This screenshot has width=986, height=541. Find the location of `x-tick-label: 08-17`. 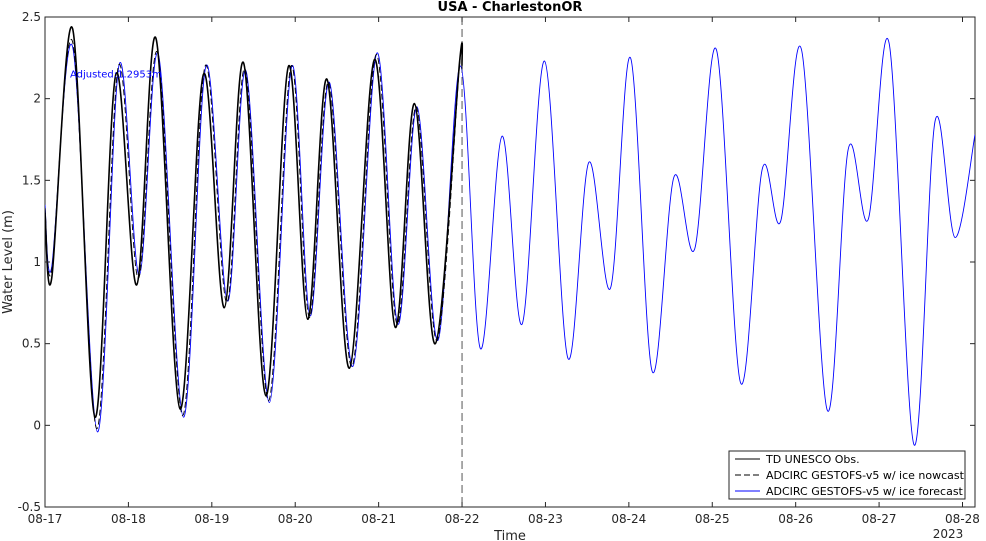

x-tick-label: 08-17 is located at coordinates (45, 519).